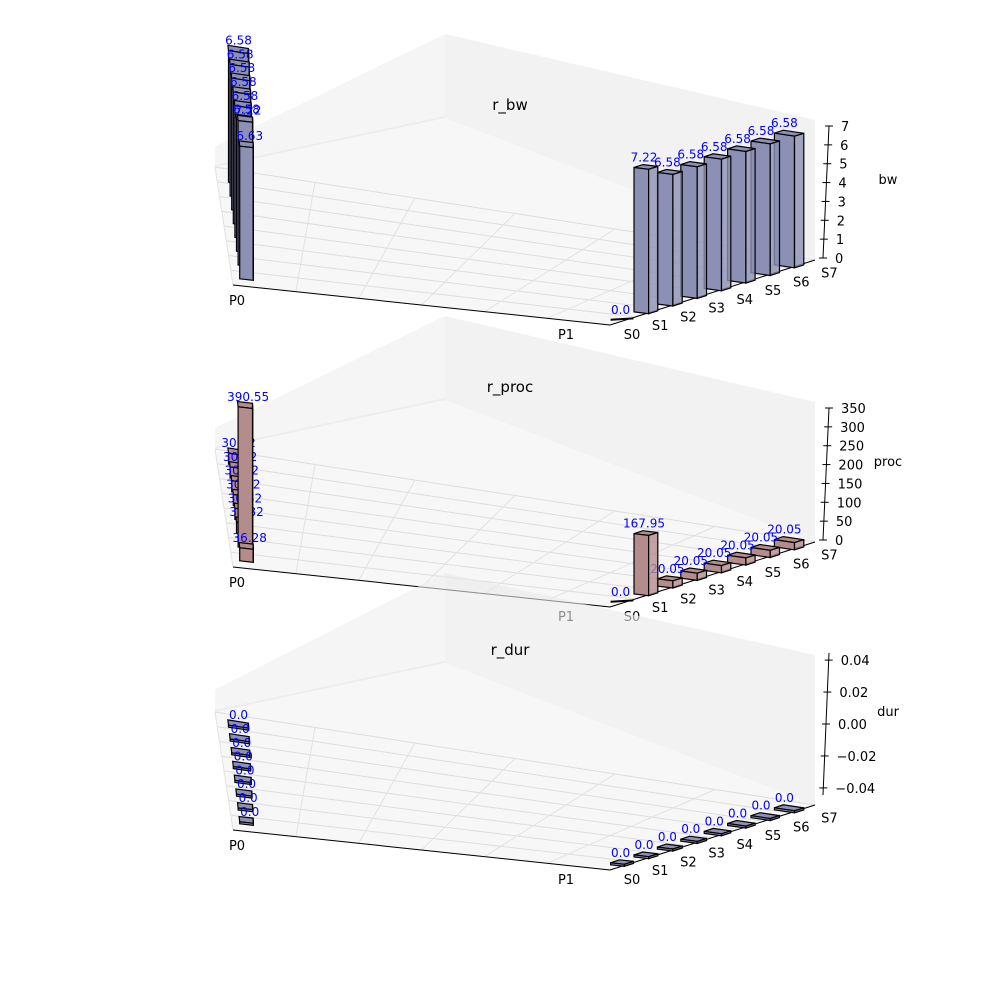 The height and width of the screenshot is (1000, 1000). I want to click on z-tick-label: 4, so click(842, 184).